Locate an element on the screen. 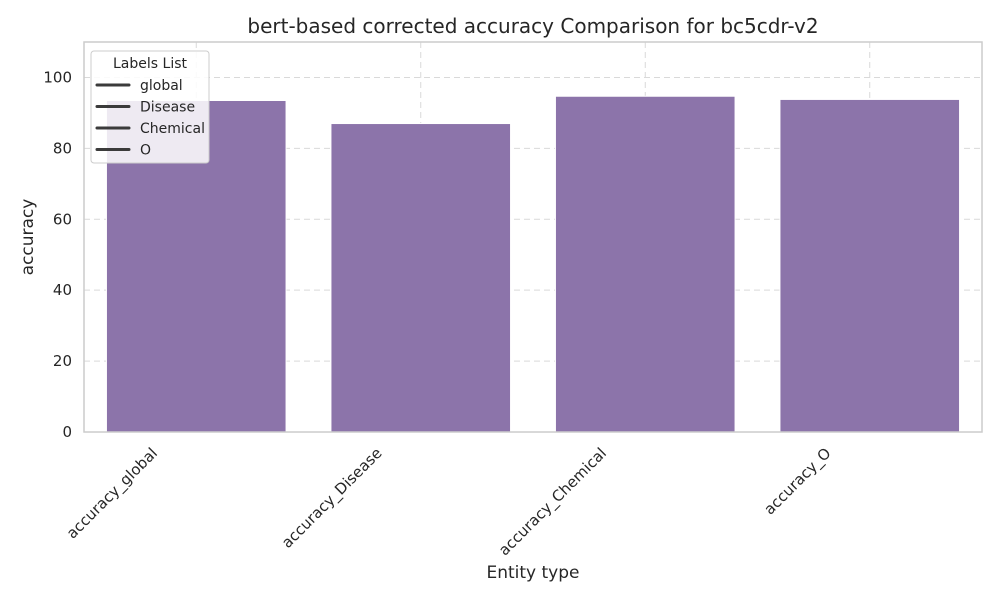 Image resolution: width=1000 pixels, height=600 pixels. y-axis-label: accuracy is located at coordinates (28, 237).